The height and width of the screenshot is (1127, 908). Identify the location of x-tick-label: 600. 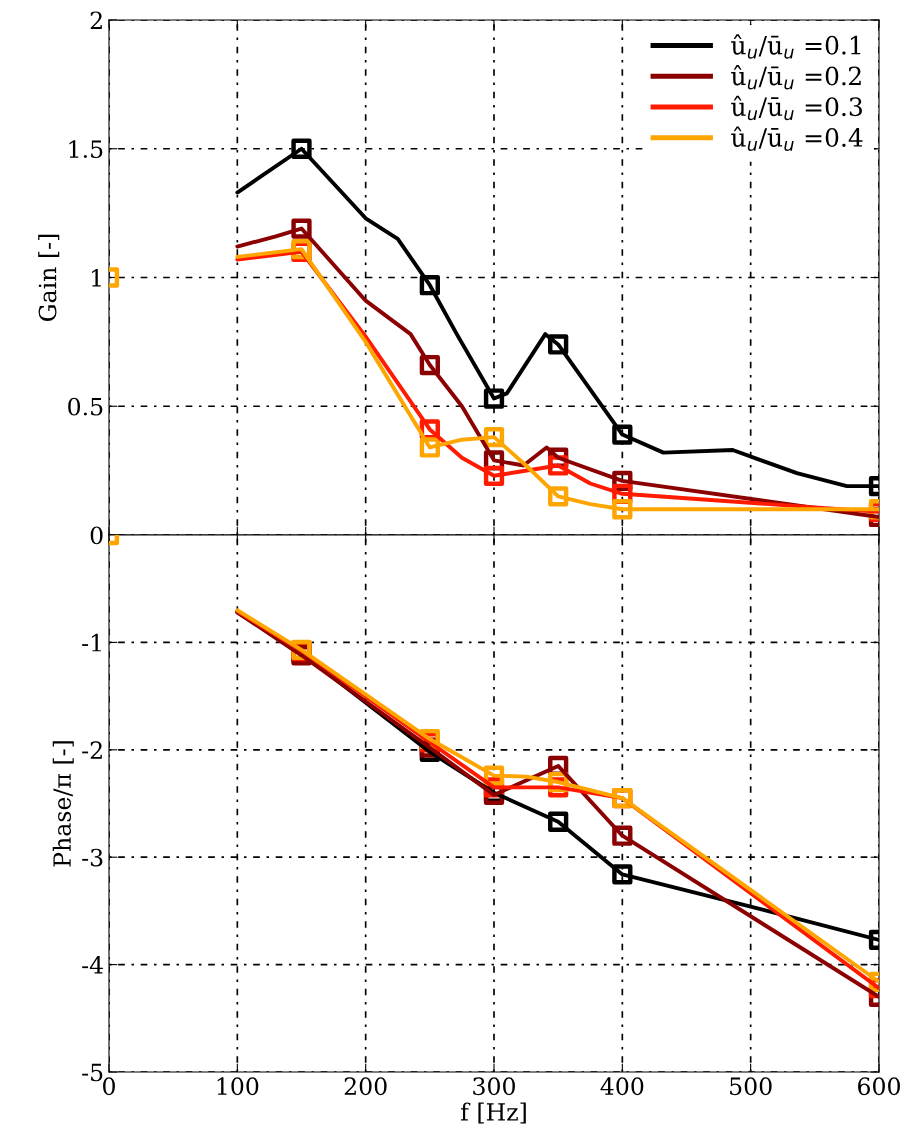
(879, 1086).